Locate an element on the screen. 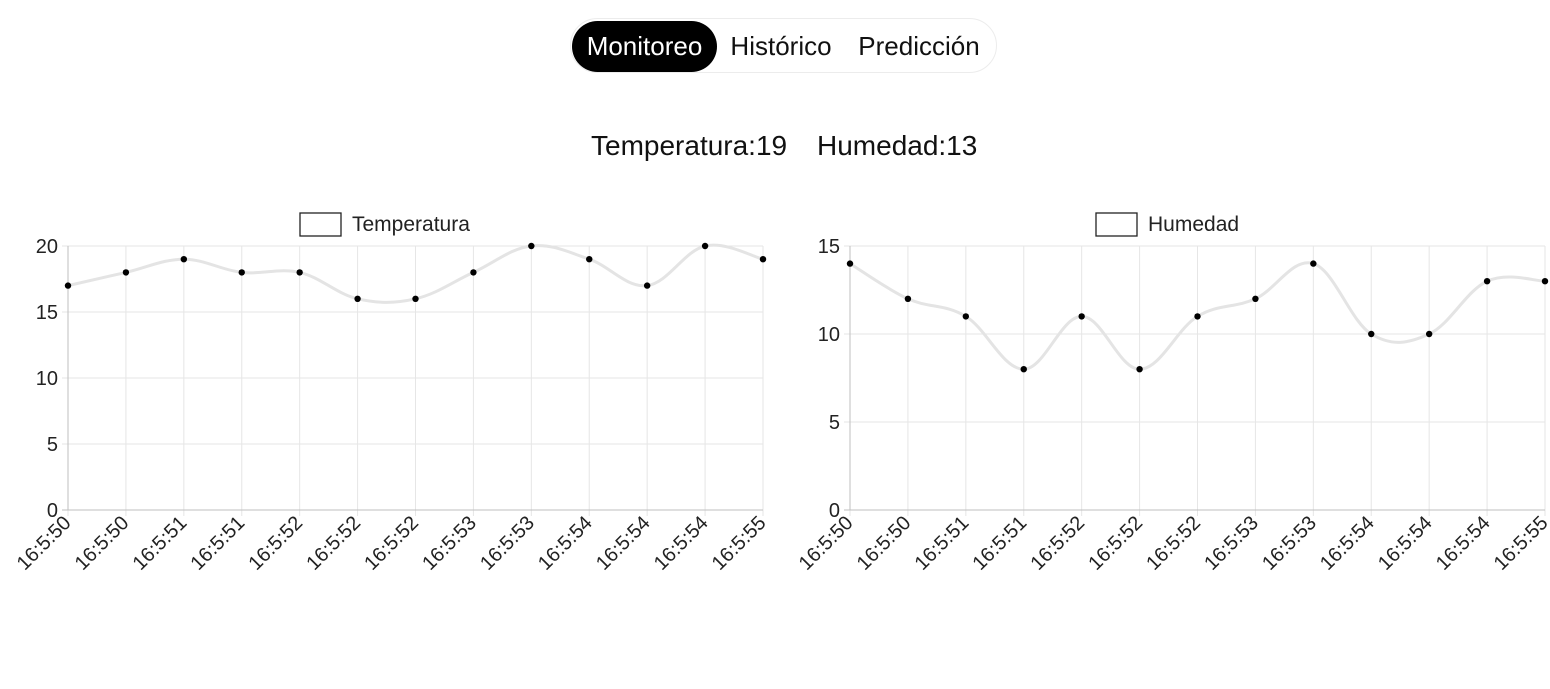  view-tab-bar: Monitoreo Histórico Predicción is located at coordinates (783, 45).